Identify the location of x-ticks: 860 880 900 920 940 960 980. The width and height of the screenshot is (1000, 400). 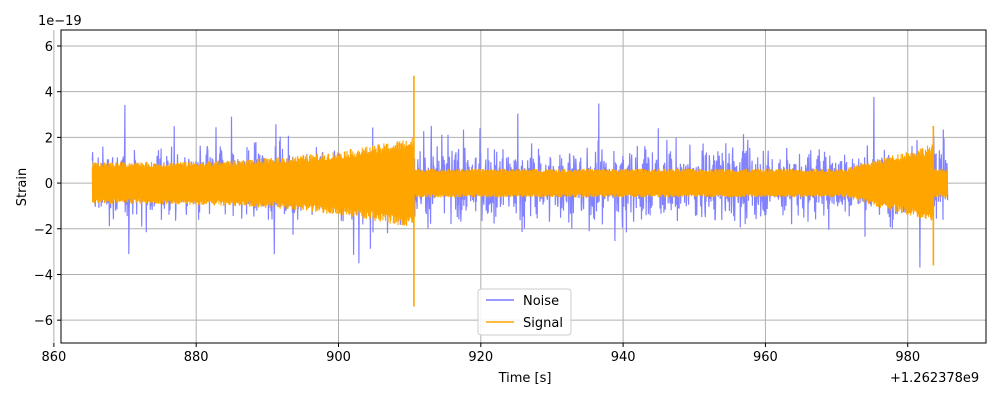
(480, 354).